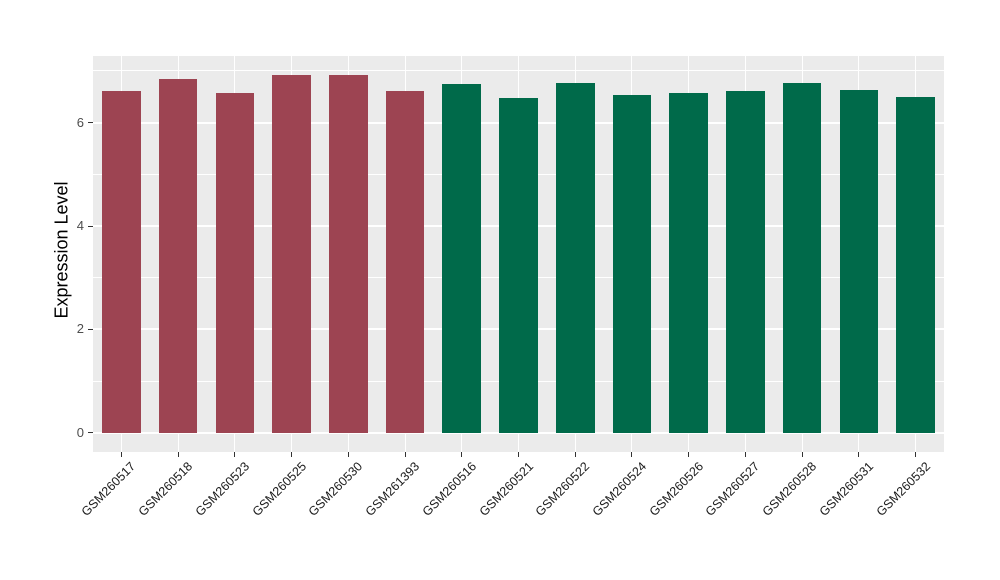 This screenshot has width=1000, height=580. Describe the element at coordinates (632, 263) in the screenshot. I see `bar-GSM260524` at that location.